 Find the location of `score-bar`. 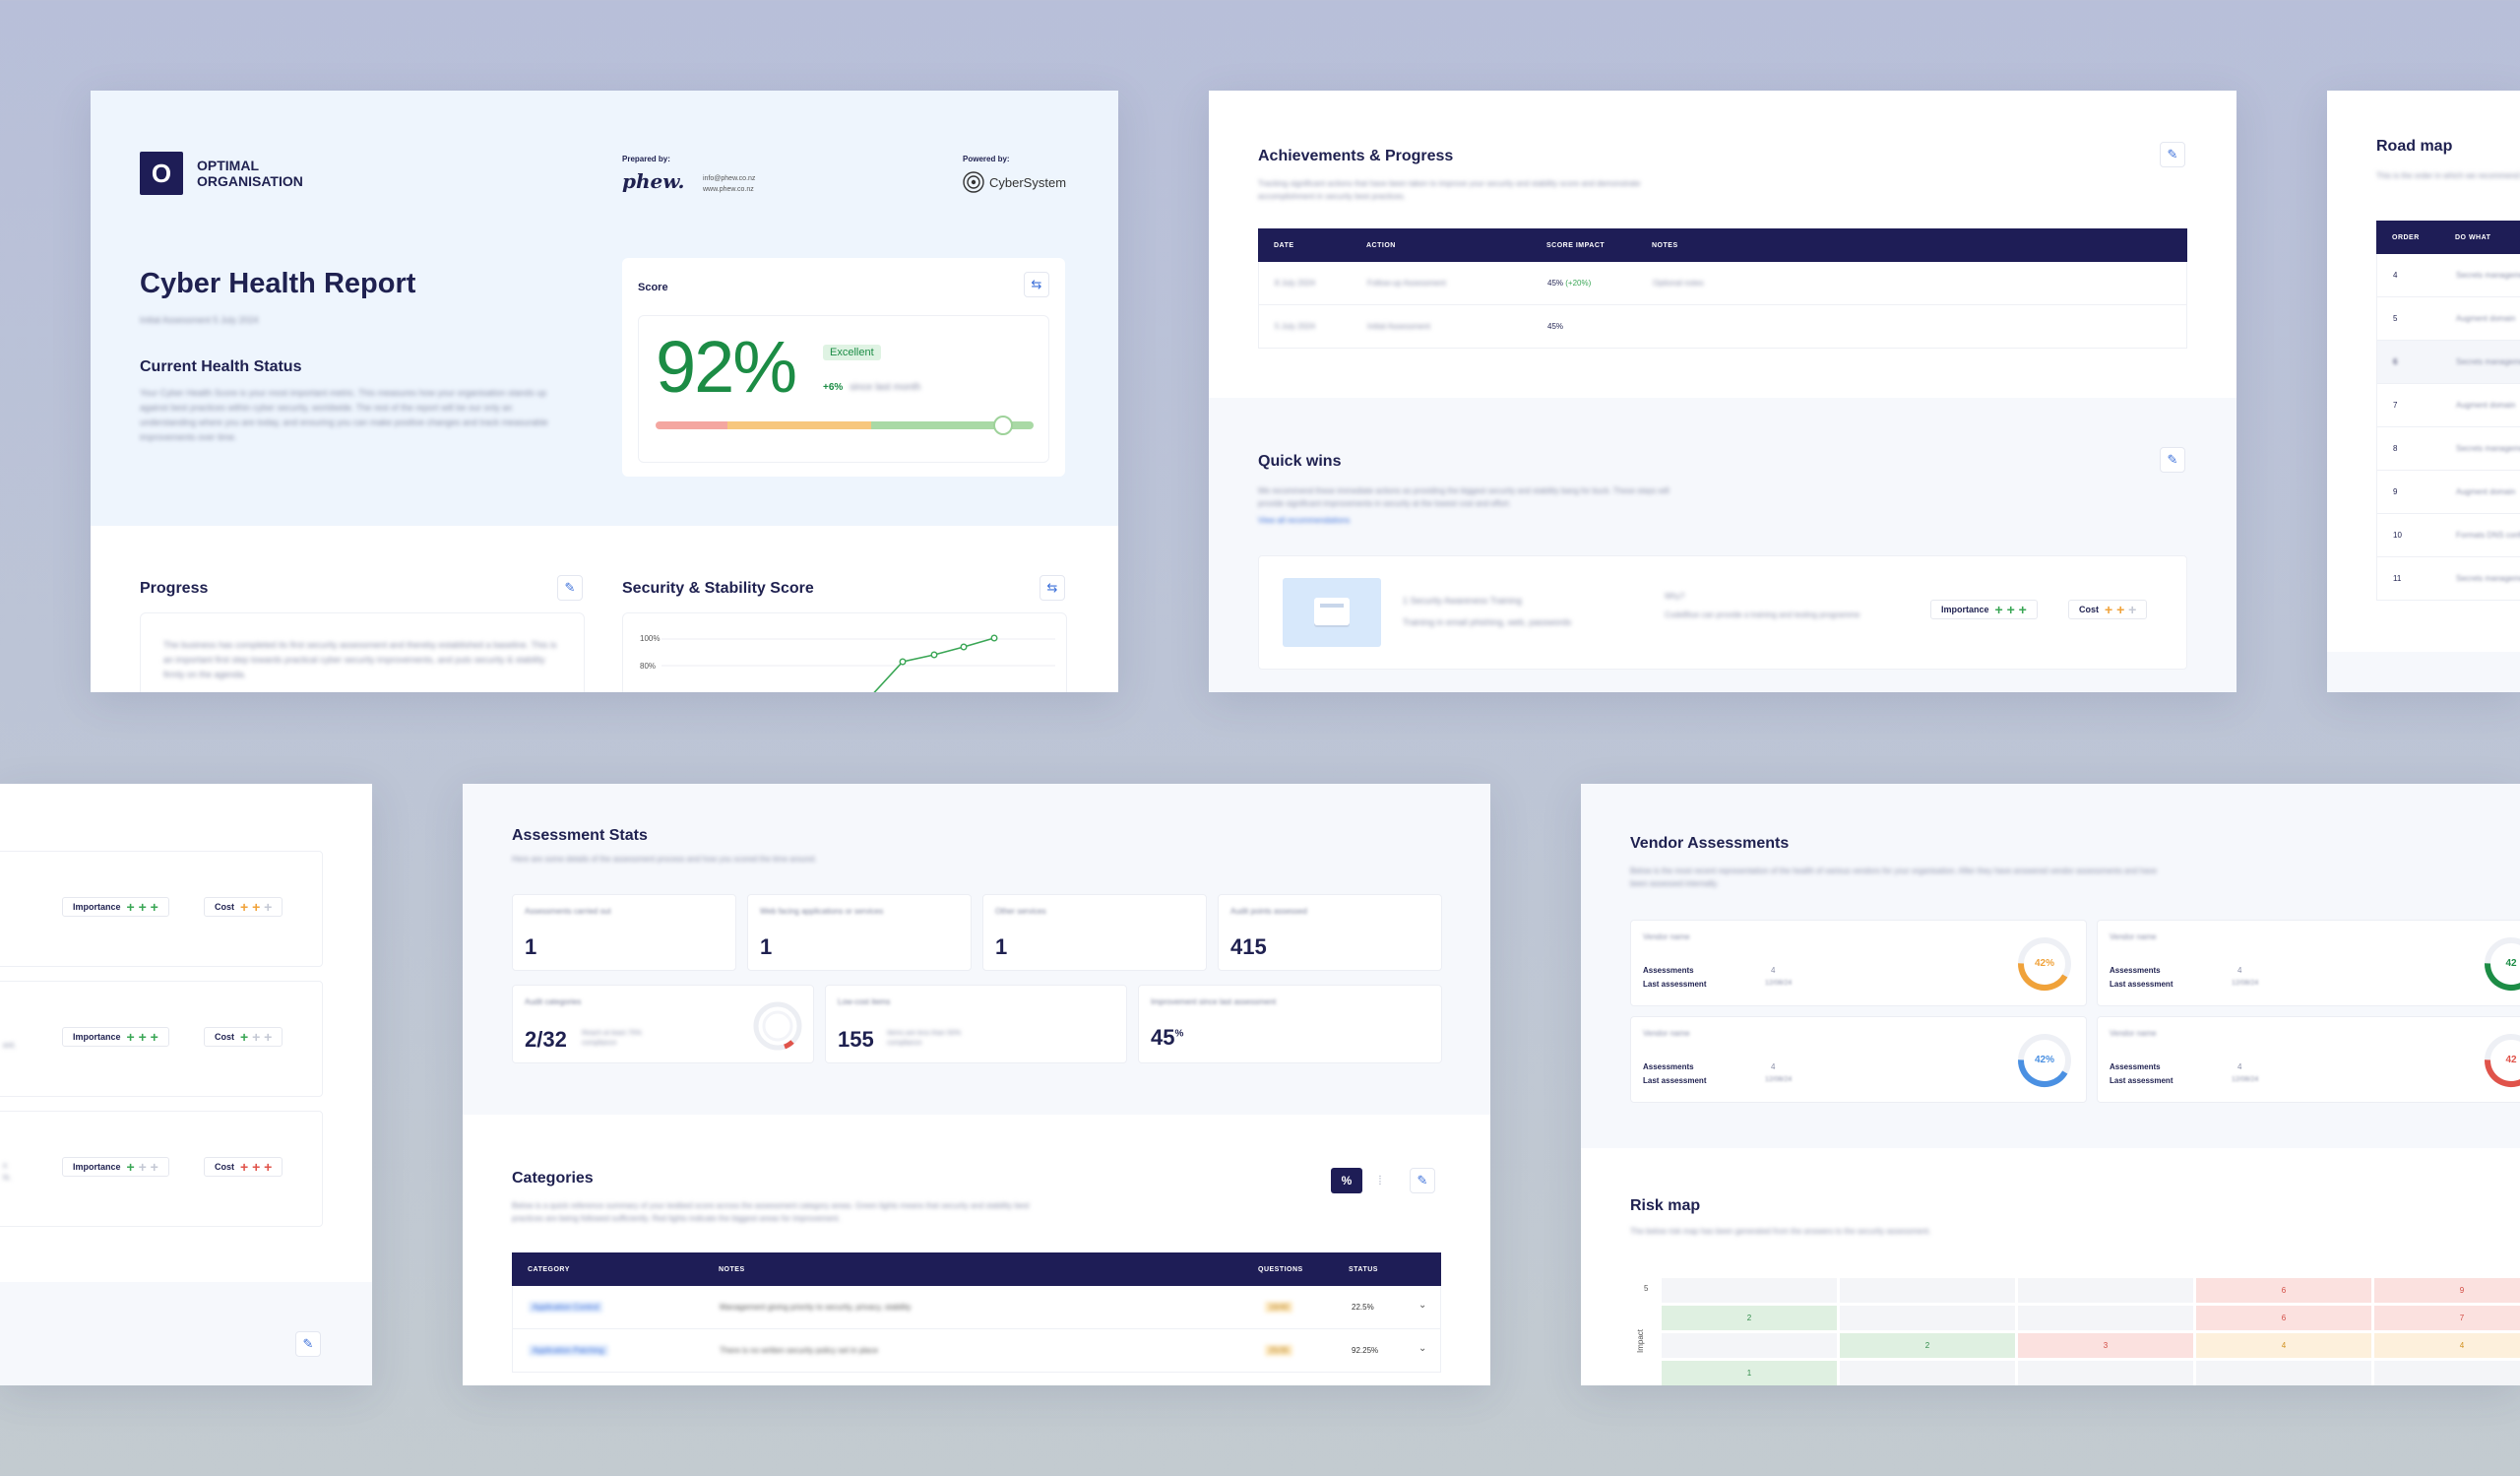

score-bar is located at coordinates (845, 425).